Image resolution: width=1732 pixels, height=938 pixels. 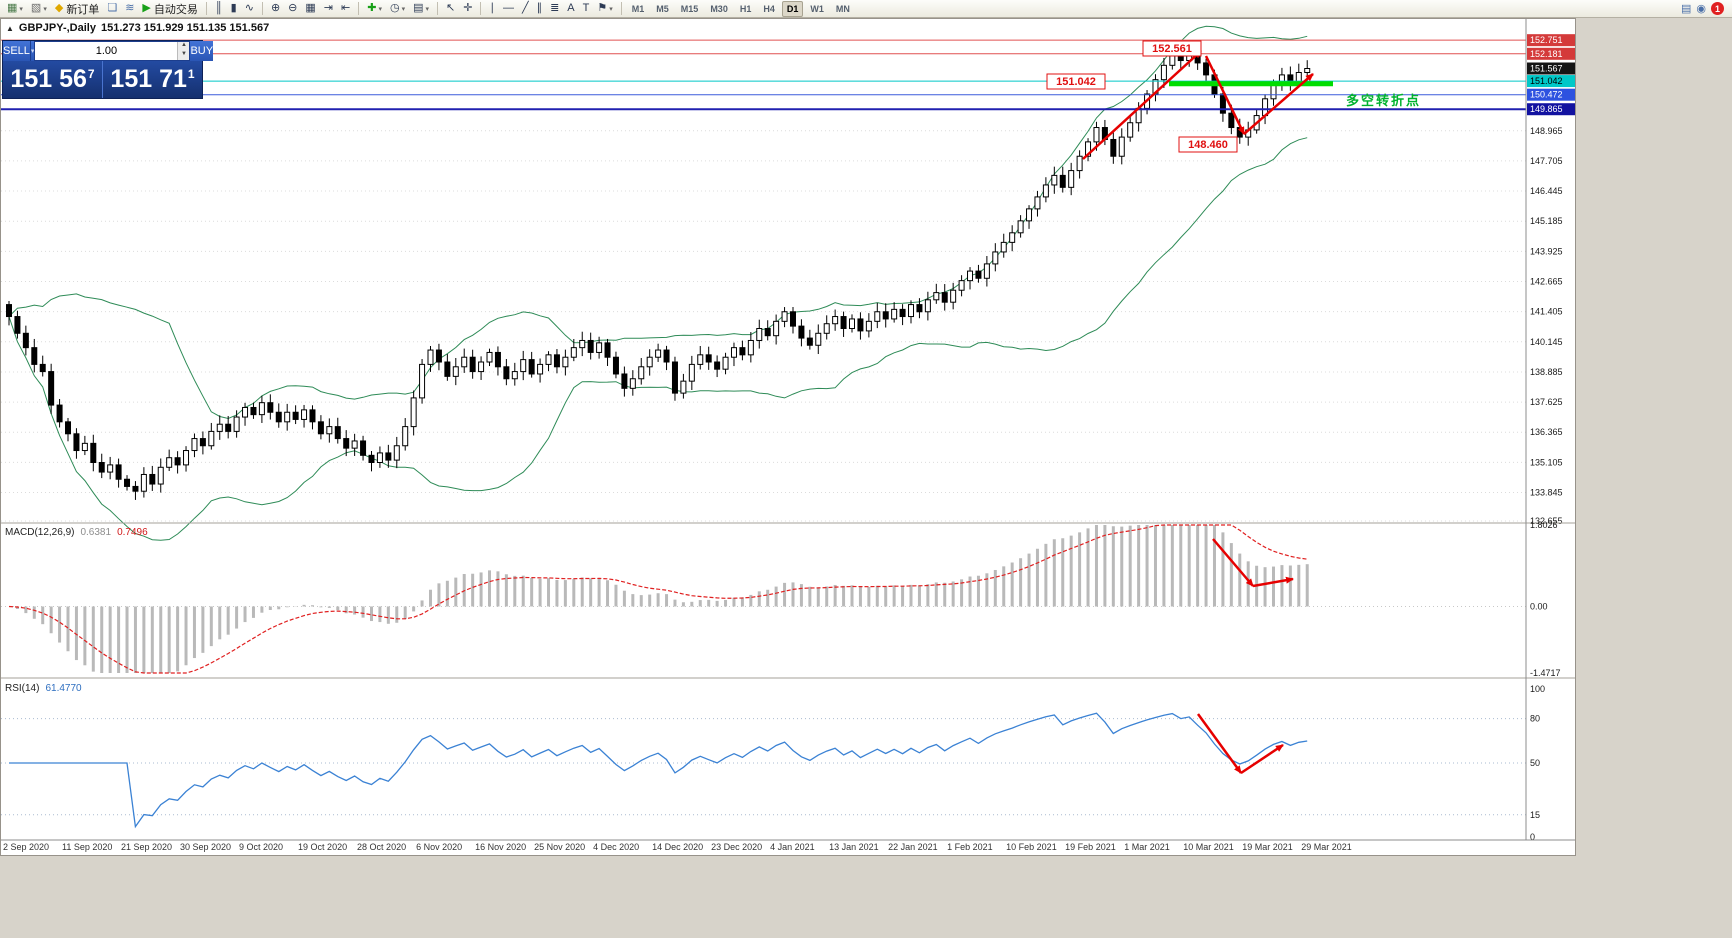 I want to click on fibonacci-icon: ≣, so click(x=555, y=8).